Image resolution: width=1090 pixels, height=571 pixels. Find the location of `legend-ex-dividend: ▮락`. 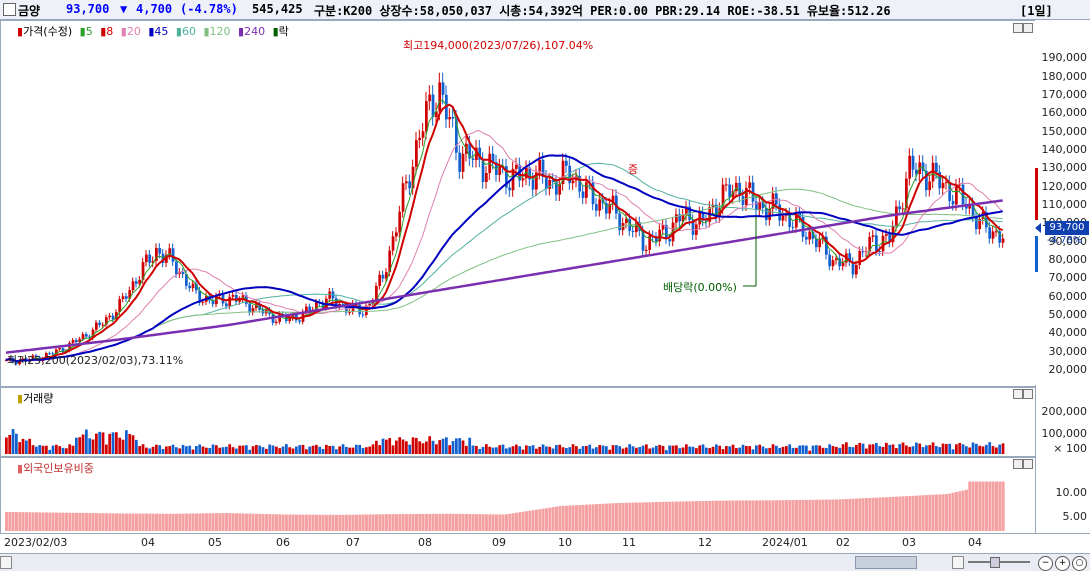

legend-ex-dividend: ▮락 is located at coordinates (280, 31).